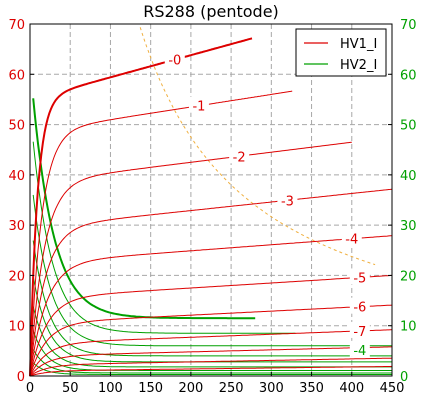  I want to click on curve-label: -2, so click(239, 157).